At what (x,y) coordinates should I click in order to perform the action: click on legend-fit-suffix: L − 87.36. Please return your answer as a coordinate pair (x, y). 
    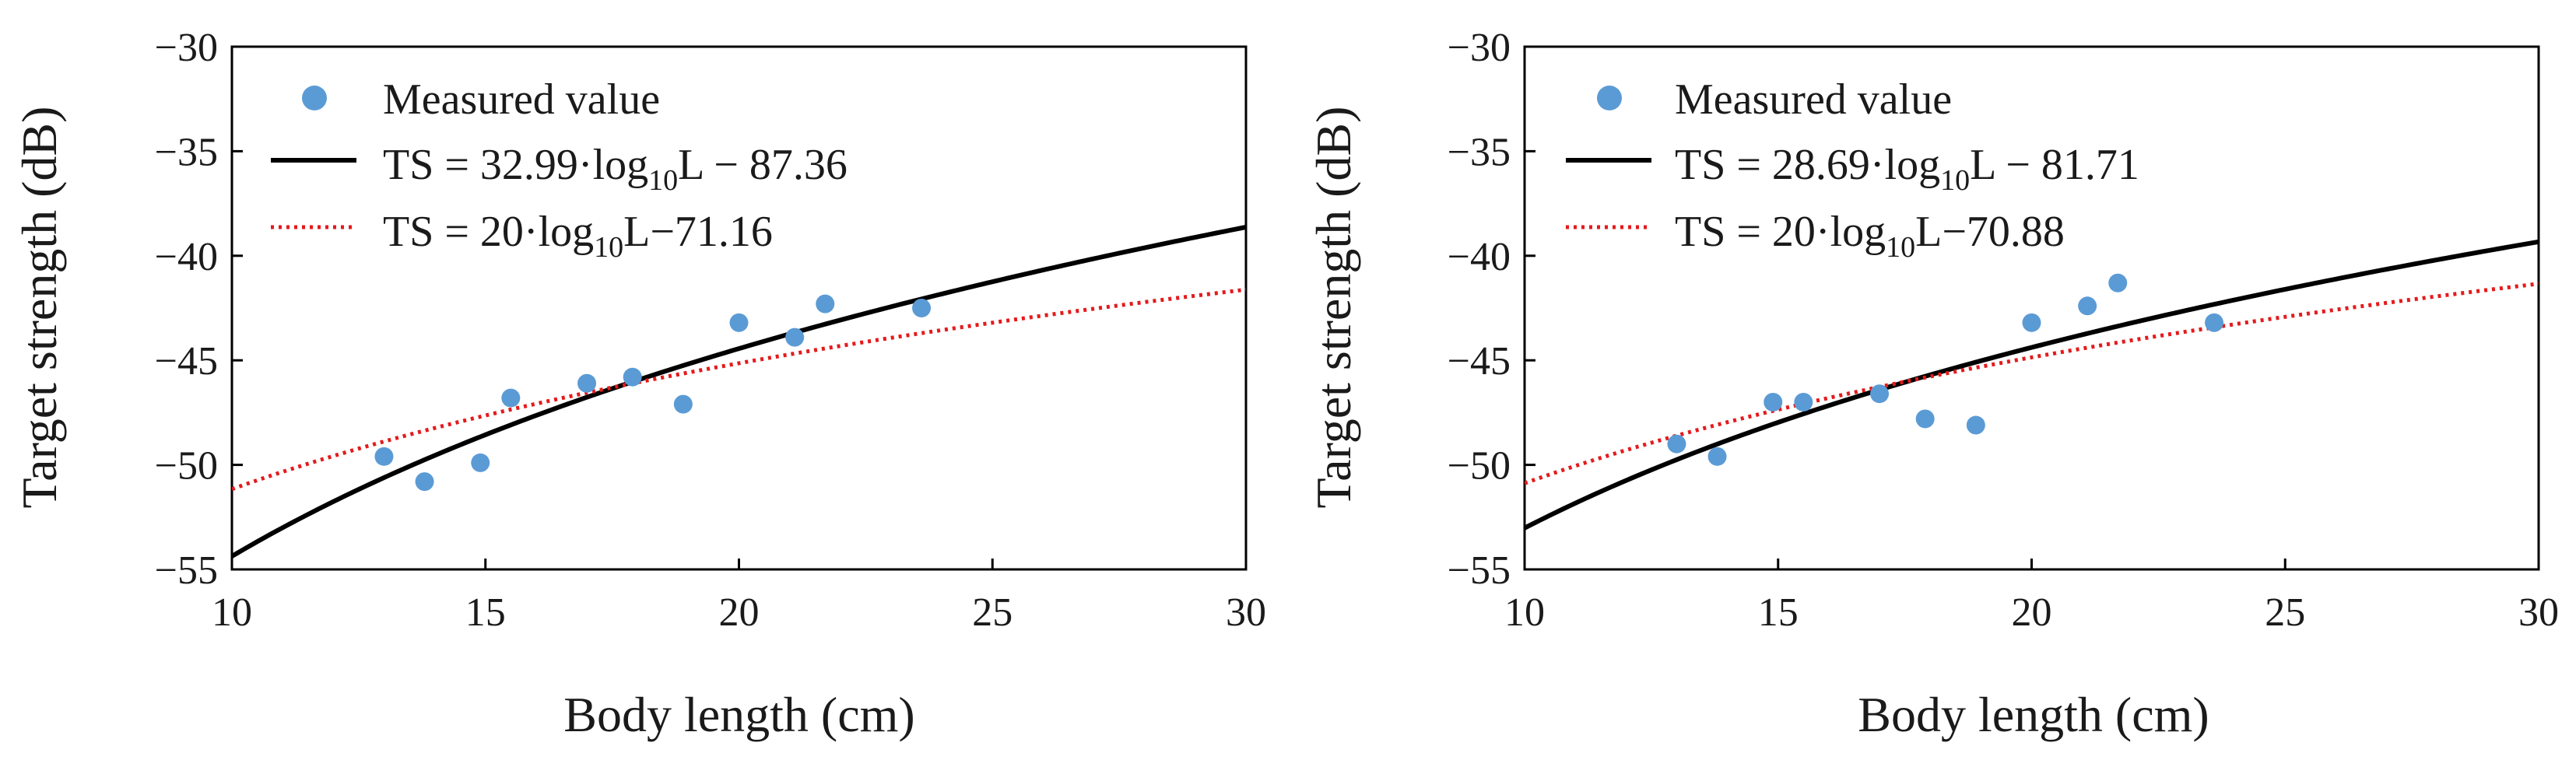
    Looking at the image, I should click on (763, 165).